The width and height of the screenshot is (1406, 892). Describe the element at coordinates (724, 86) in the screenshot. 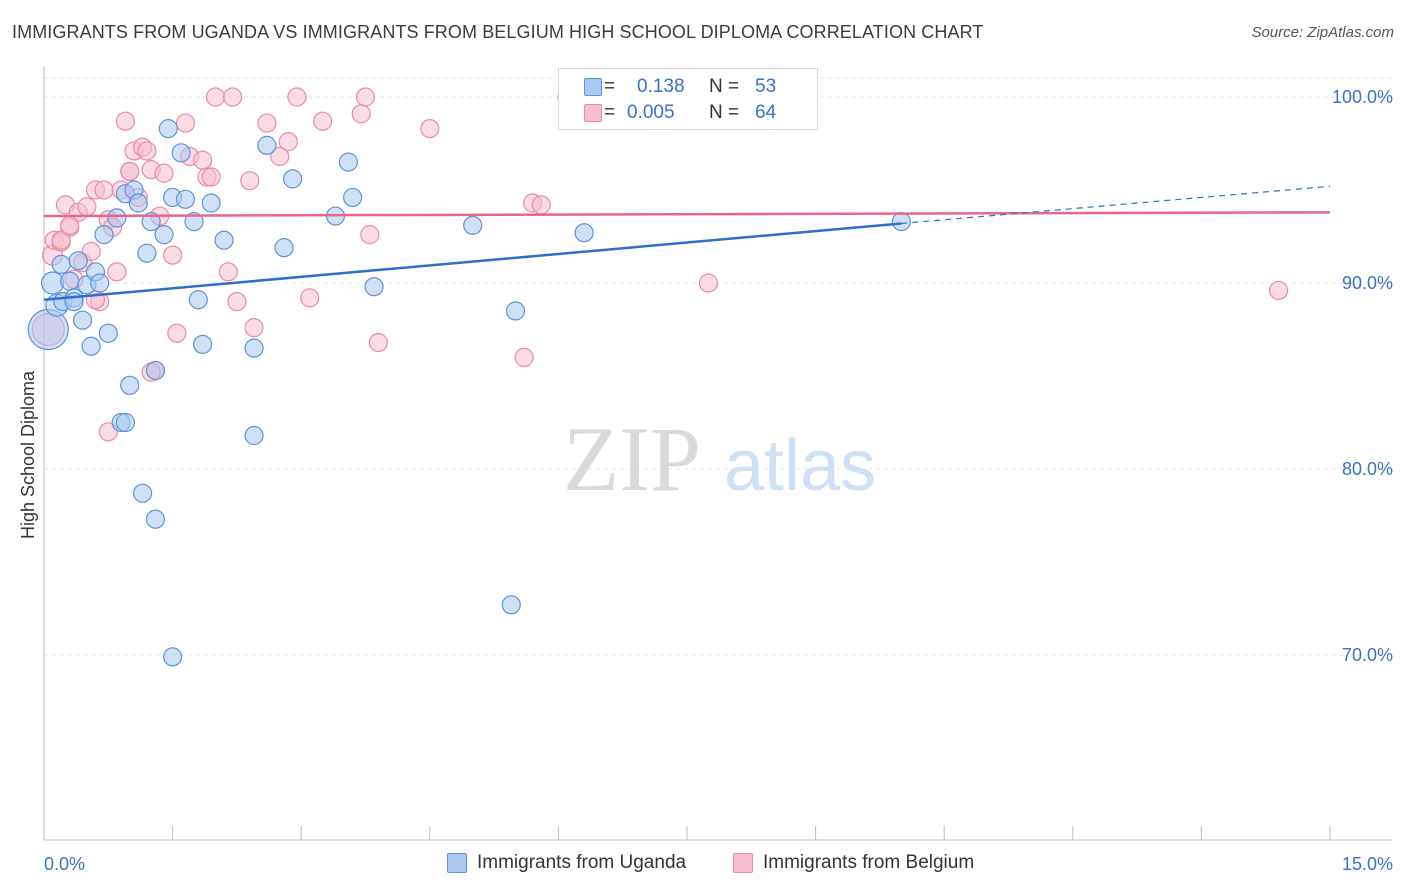

I see `legend-n-label: N =` at that location.